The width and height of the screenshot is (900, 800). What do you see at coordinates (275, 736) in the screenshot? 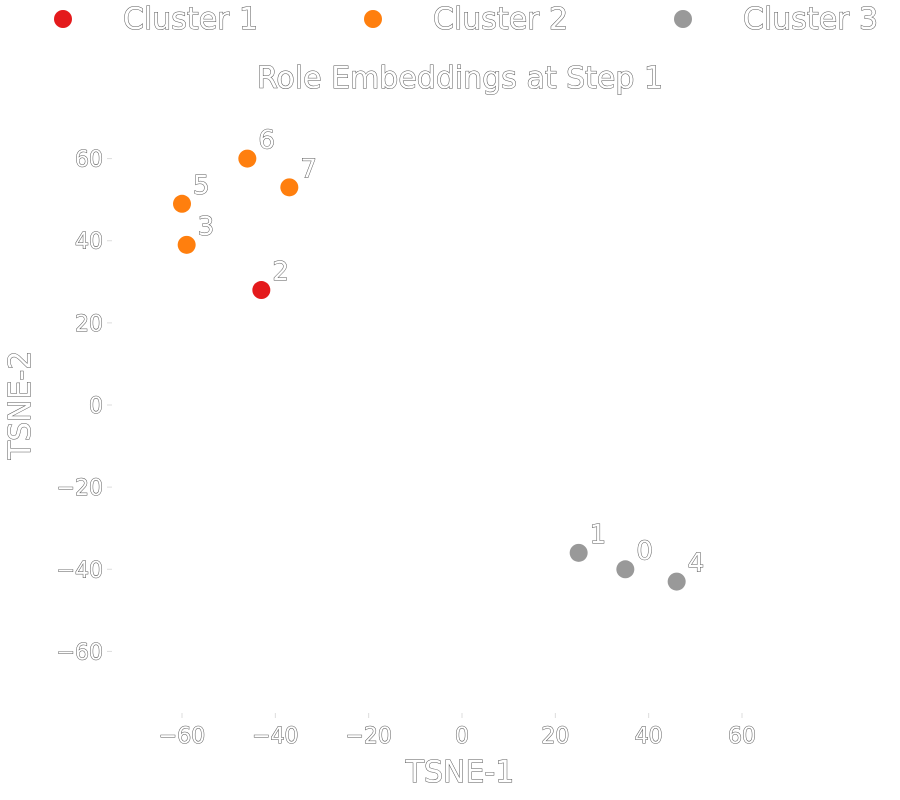
I see `x-tick-label: −40` at bounding box center [275, 736].